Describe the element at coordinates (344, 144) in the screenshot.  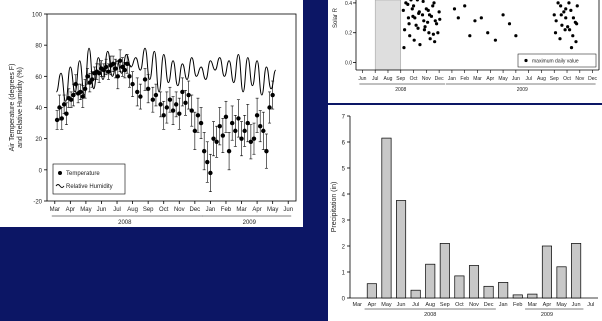
I see `y-tick-label: 6` at that location.